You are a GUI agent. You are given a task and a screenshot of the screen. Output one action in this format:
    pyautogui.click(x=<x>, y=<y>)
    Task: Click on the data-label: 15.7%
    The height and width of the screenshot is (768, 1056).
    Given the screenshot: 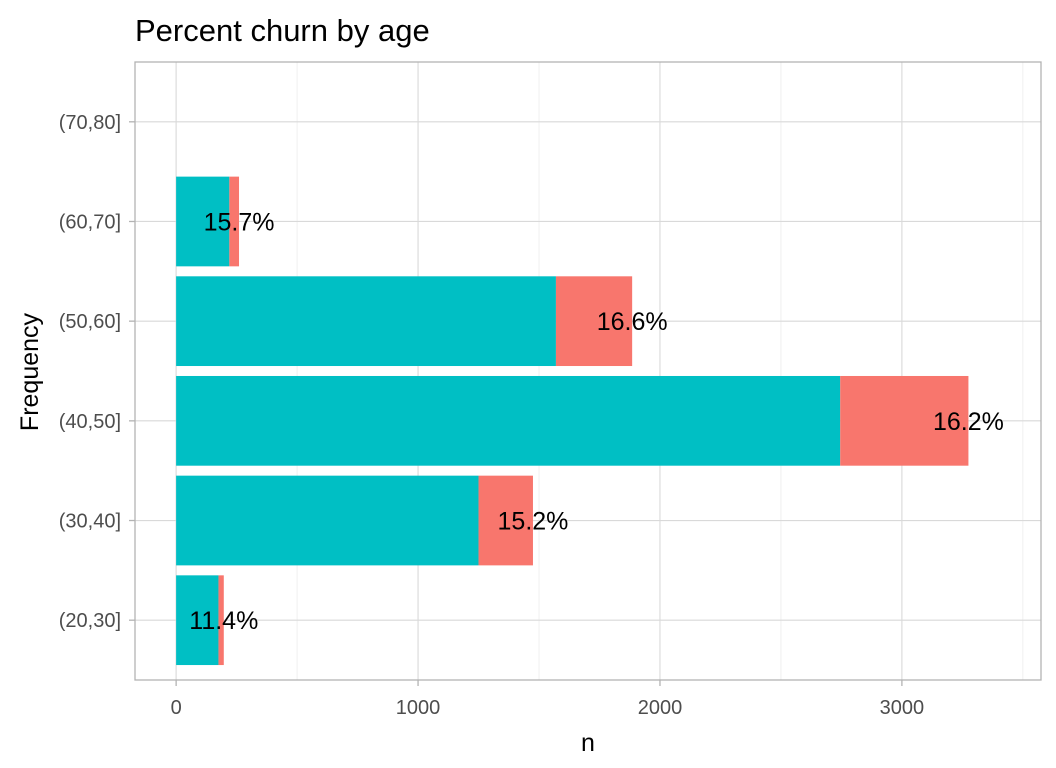 What is the action you would take?
    pyautogui.click(x=239, y=222)
    